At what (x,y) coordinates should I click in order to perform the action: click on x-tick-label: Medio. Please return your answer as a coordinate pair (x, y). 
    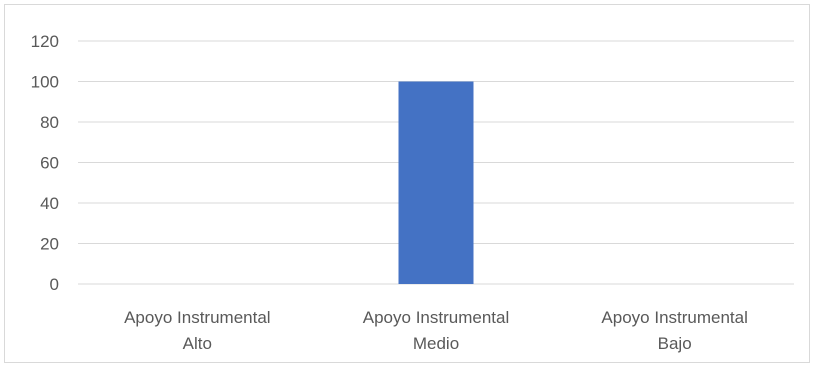
    Looking at the image, I should click on (436, 343).